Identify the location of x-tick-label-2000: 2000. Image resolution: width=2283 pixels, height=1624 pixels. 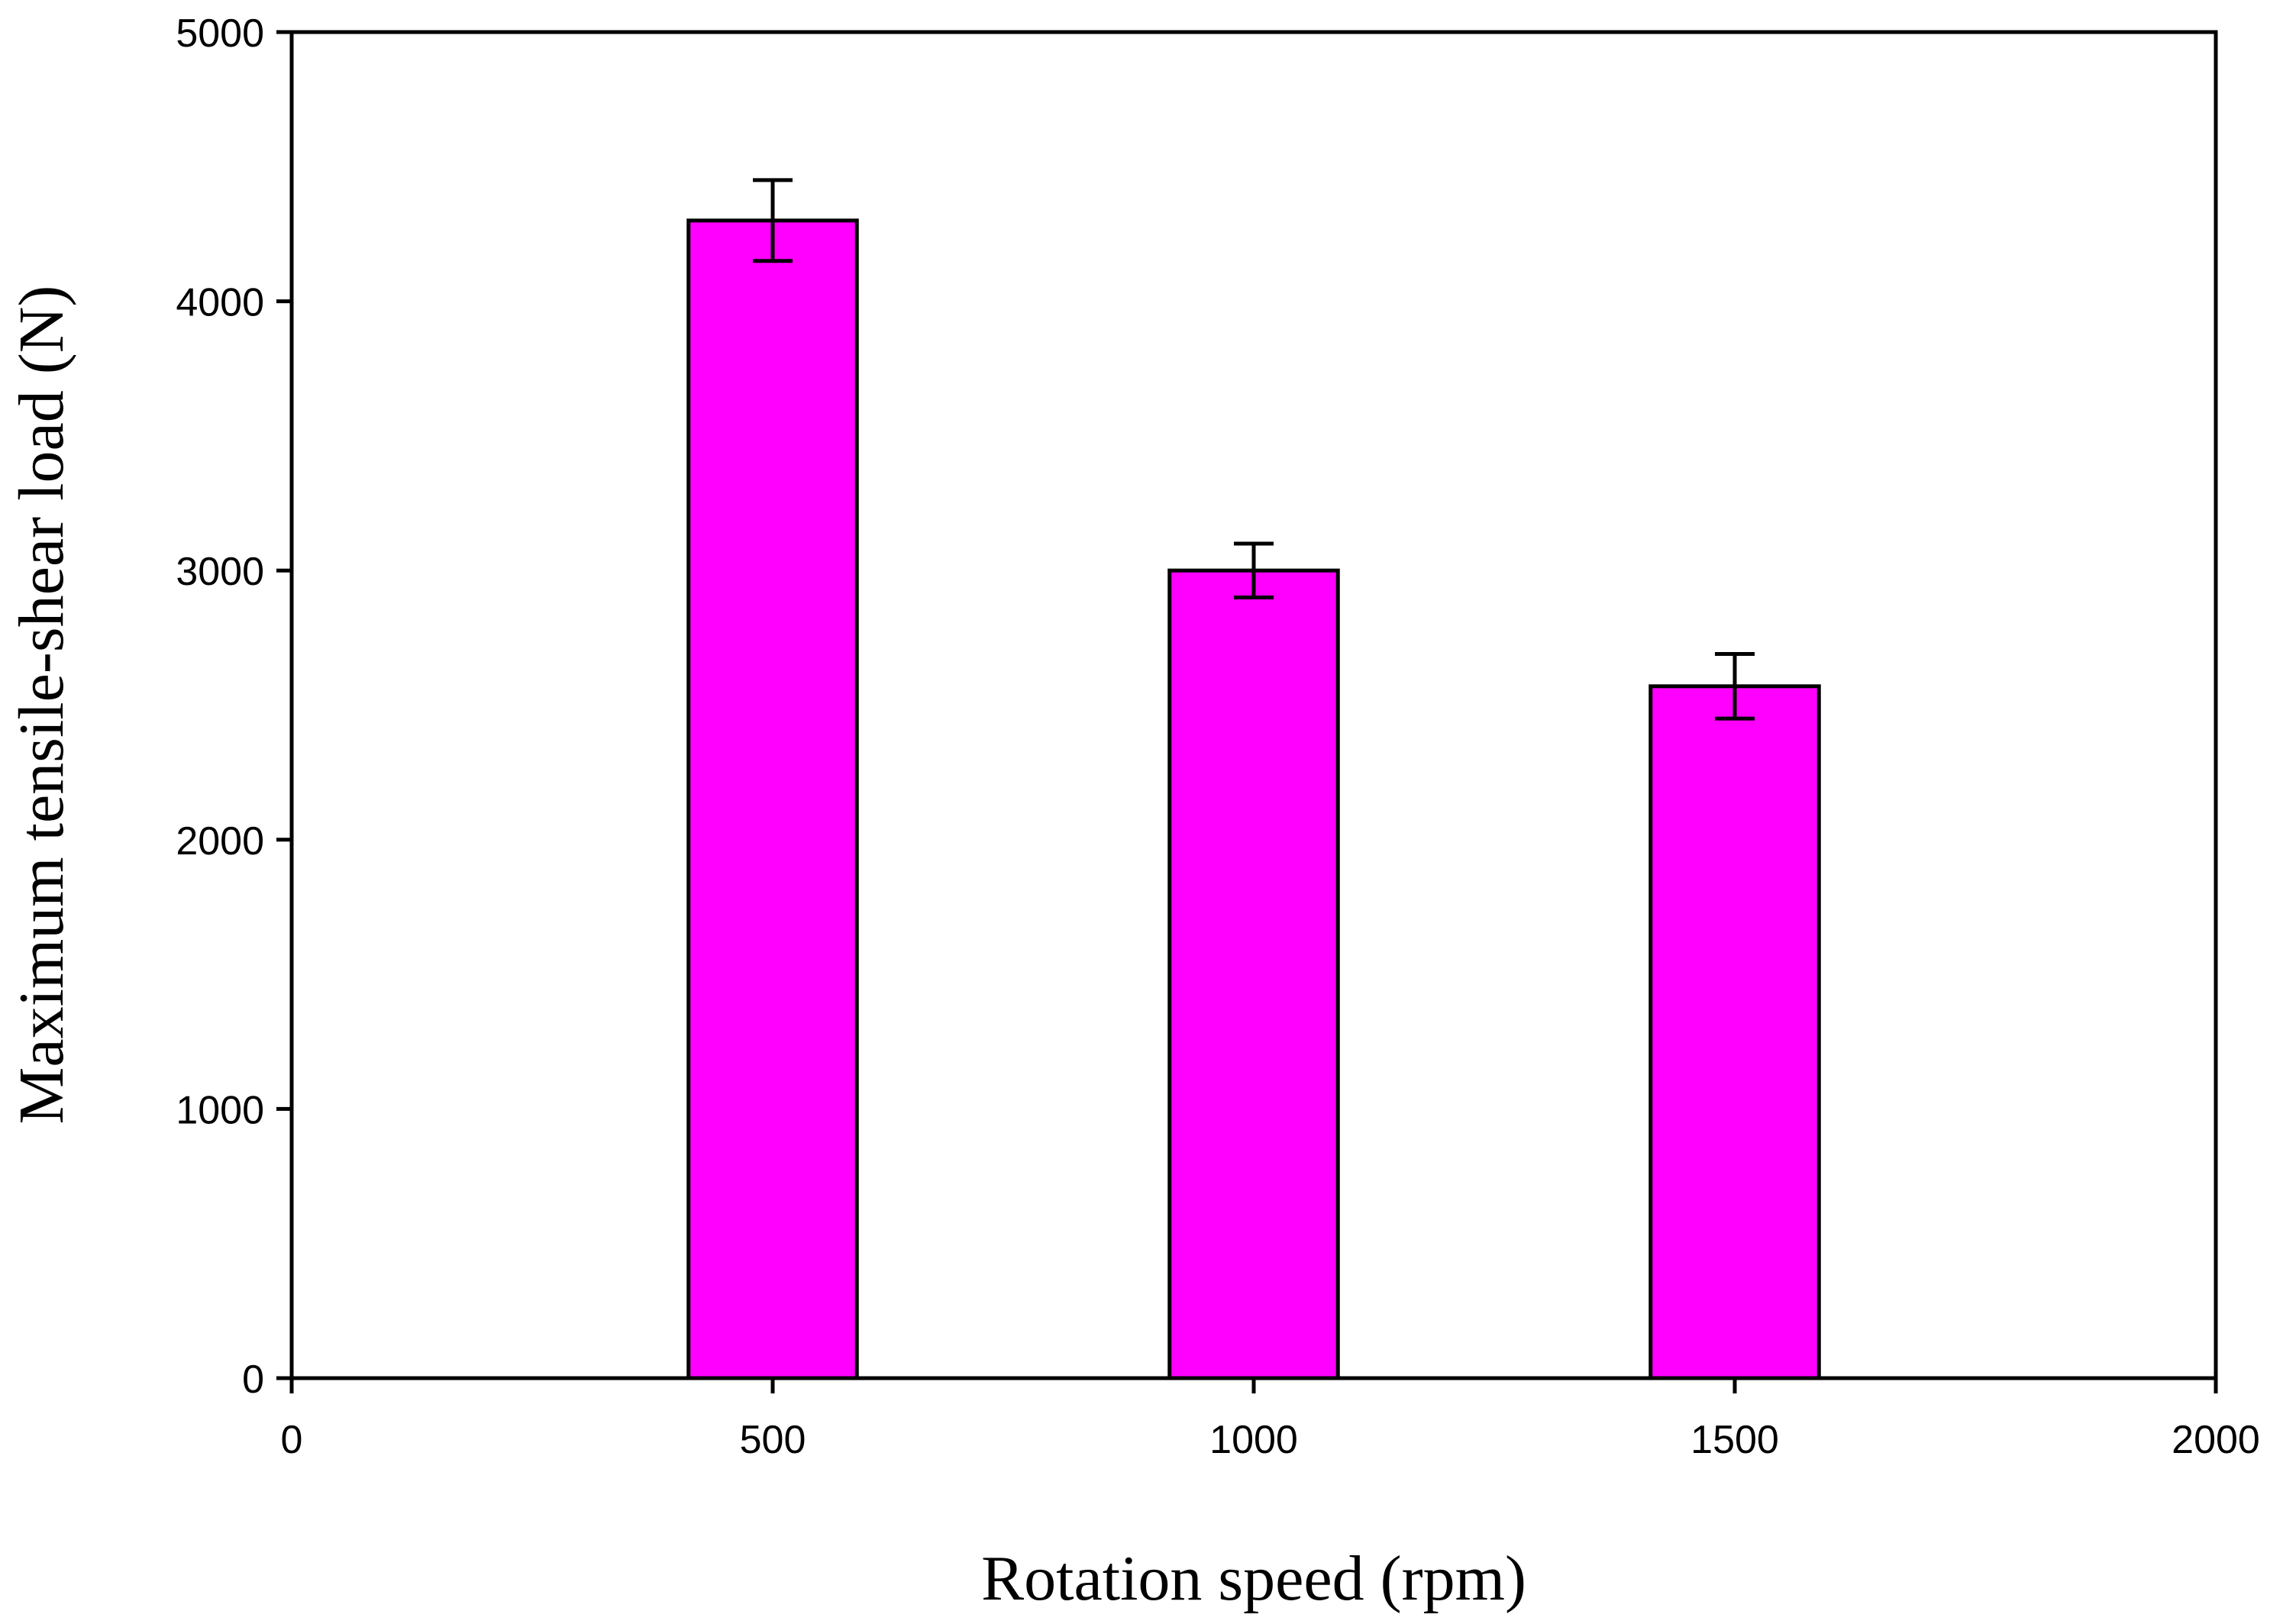
(2216, 1440).